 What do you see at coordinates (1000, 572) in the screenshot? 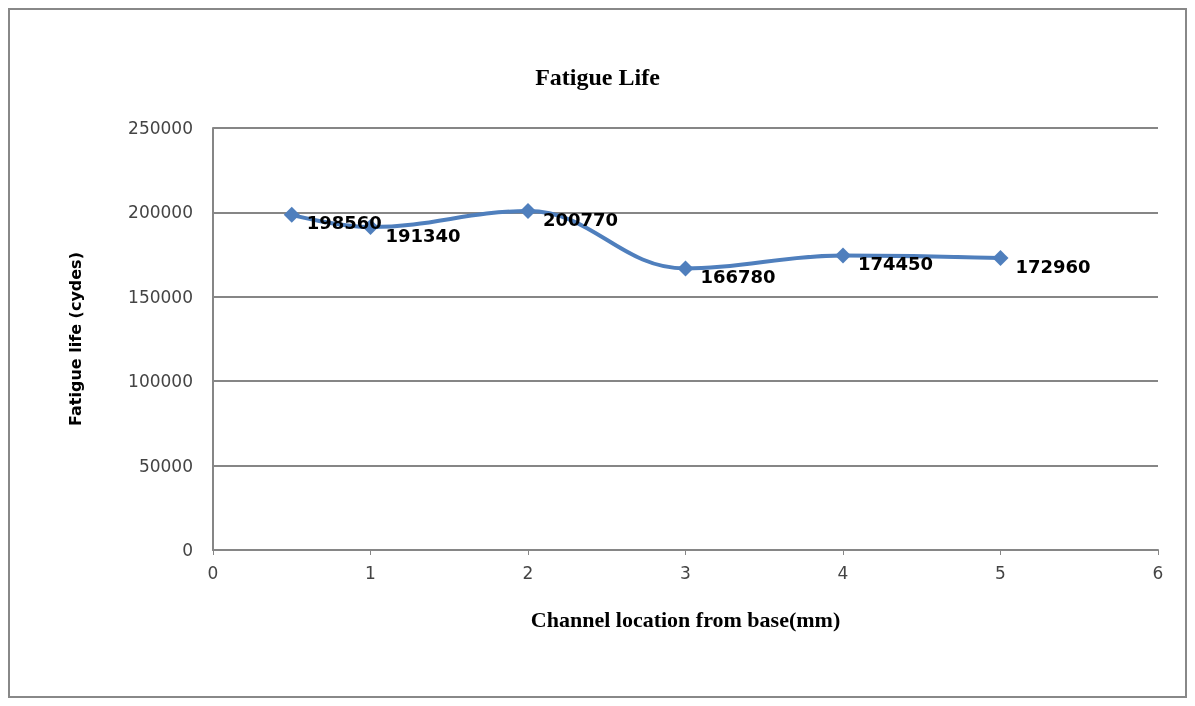
I see `x-tick-label: 5` at bounding box center [1000, 572].